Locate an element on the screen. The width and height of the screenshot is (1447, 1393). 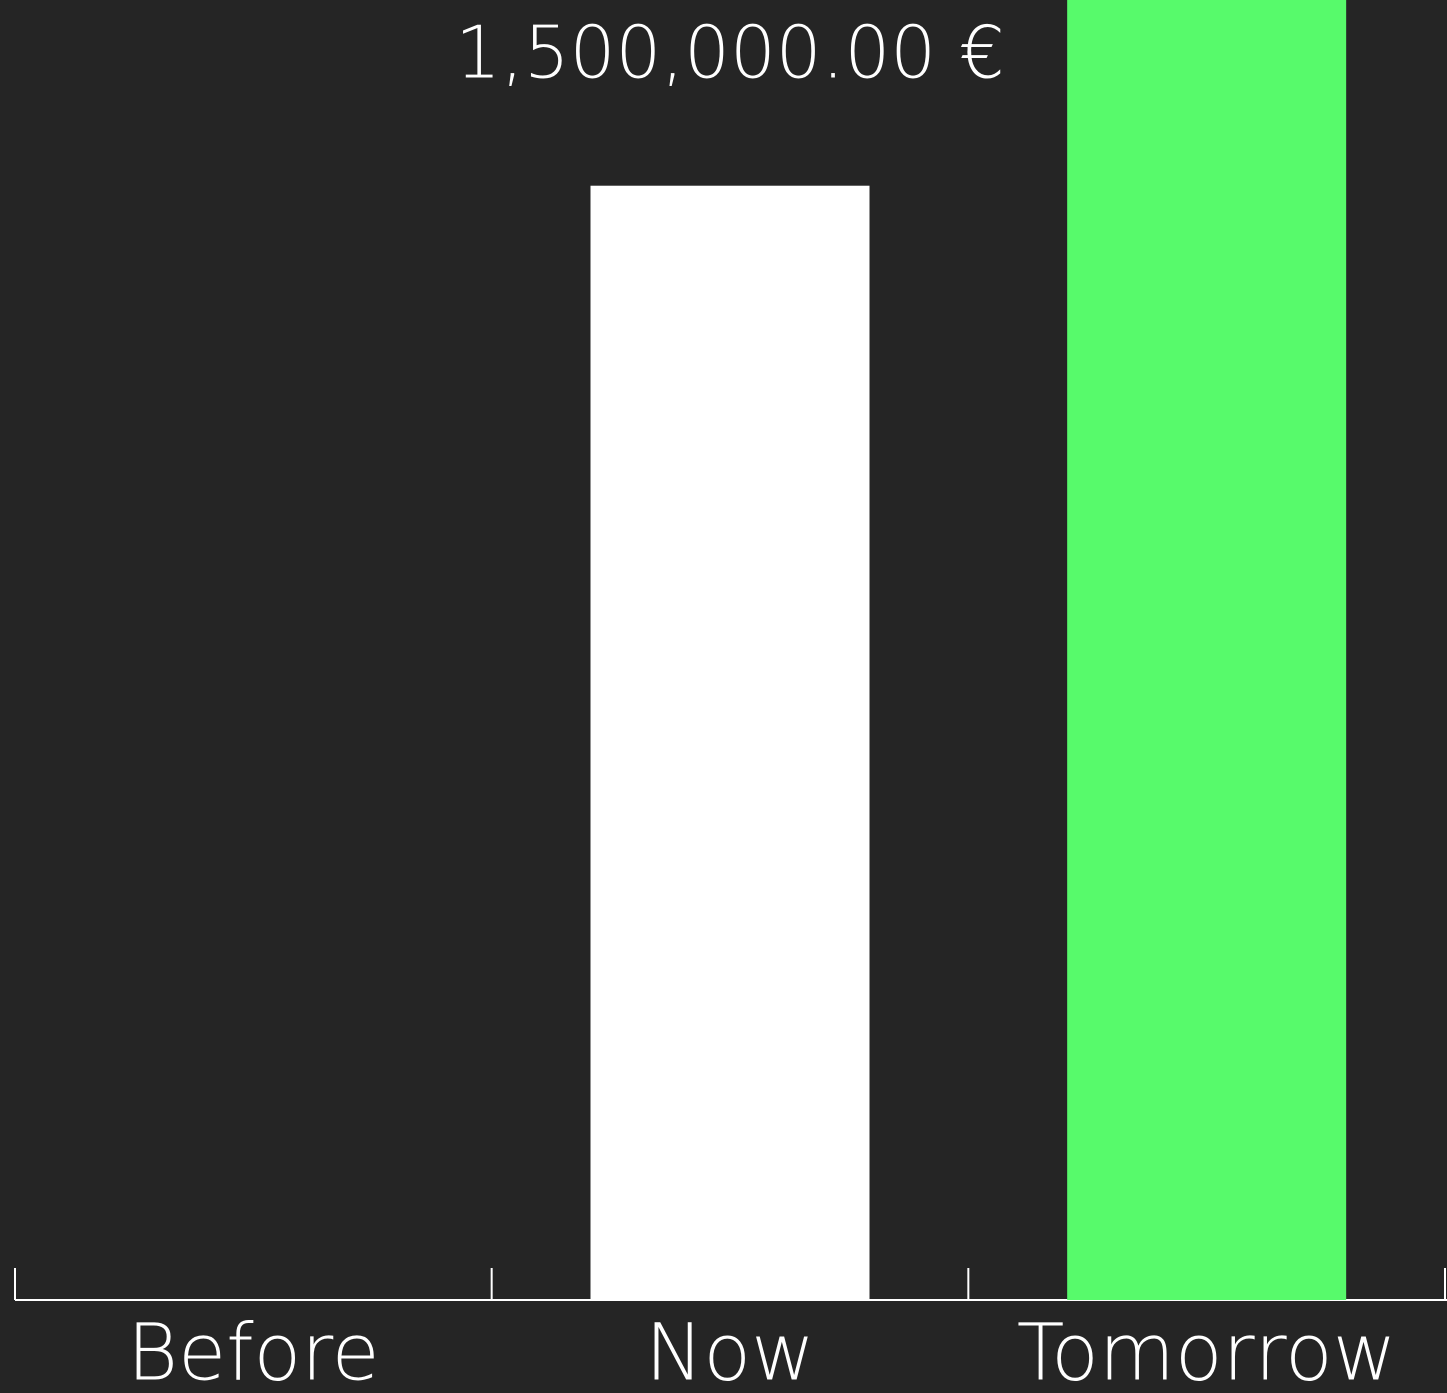
x-tick-label: Tomorrow is located at coordinates (1207, 1351).